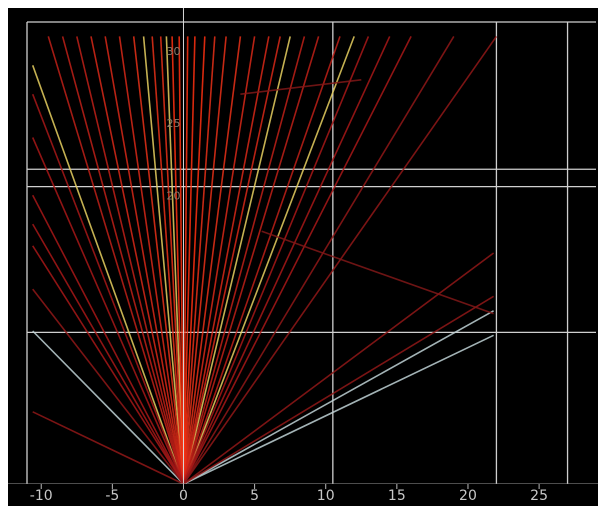 This screenshot has width=603, height=512. What do you see at coordinates (173, 51) in the screenshot?
I see `y-tick-label: 30` at bounding box center [173, 51].